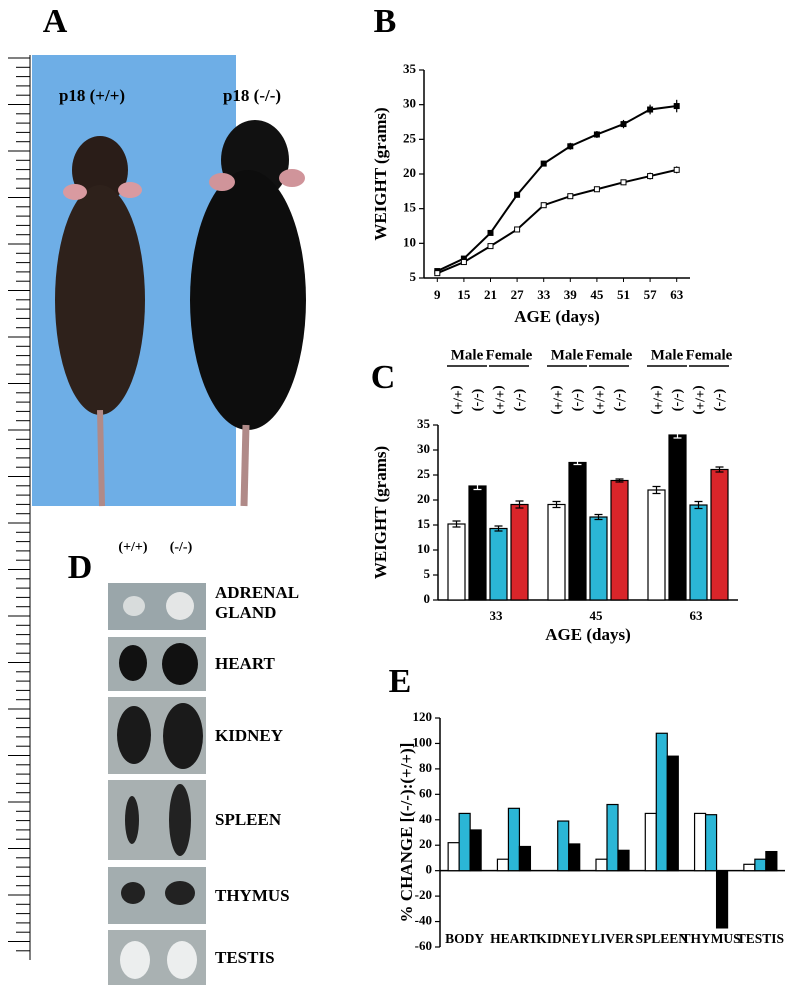 Image resolution: width=800 pixels, height=987 pixels. What do you see at coordinates (677, 294) in the screenshot?
I see `x-tick-label: 63` at bounding box center [677, 294].